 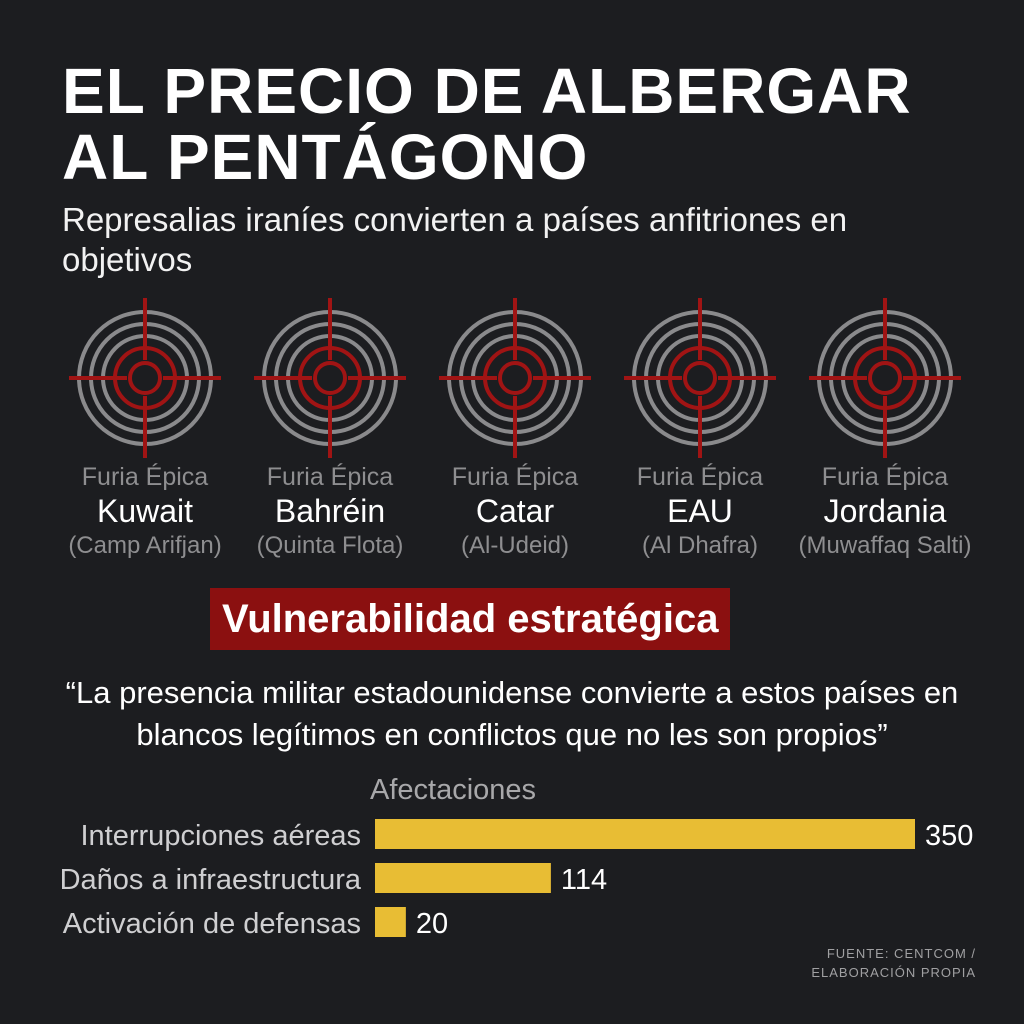 What do you see at coordinates (515, 545) in the screenshot?
I see `target-base: (Al-Udeid)` at bounding box center [515, 545].